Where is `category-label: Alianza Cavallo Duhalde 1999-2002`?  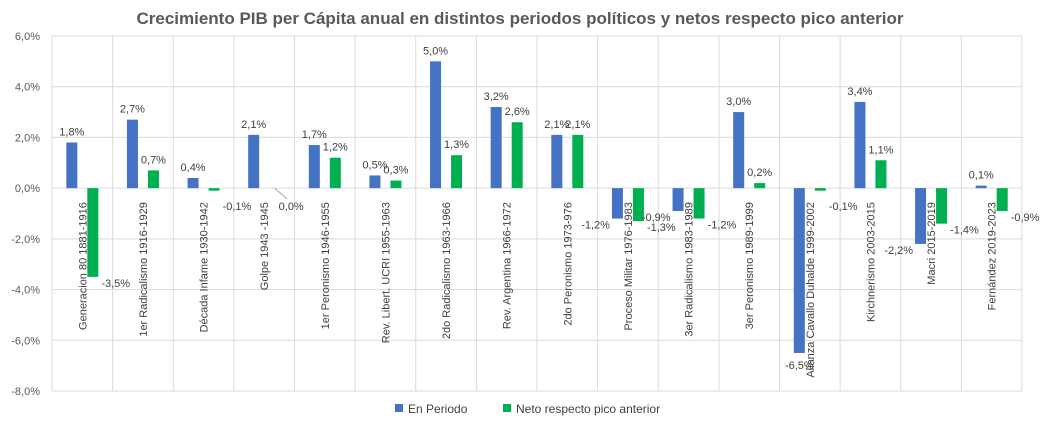
category-label: Alianza Cavallo Duhalde 1999-2002 is located at coordinates (811, 290).